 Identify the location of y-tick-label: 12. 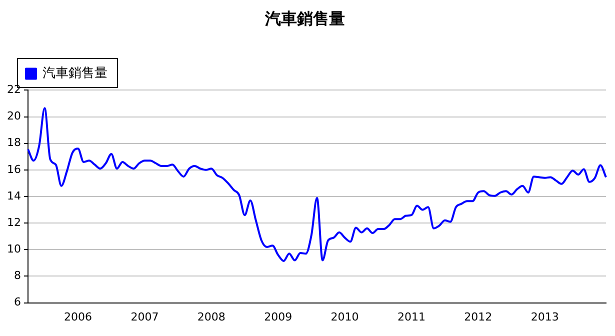
(13, 222).